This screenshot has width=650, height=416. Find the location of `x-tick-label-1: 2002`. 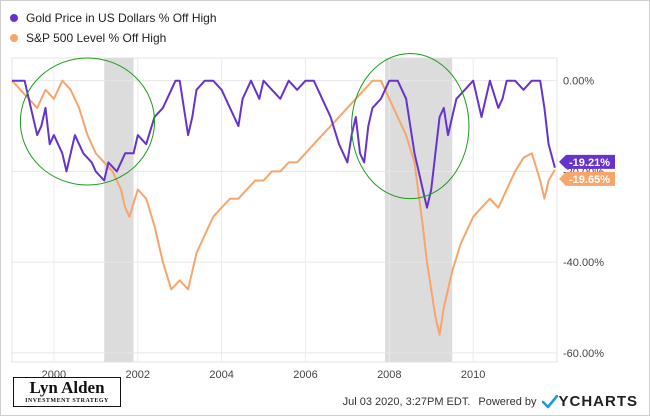

x-tick-label-1: 2002 is located at coordinates (138, 375).